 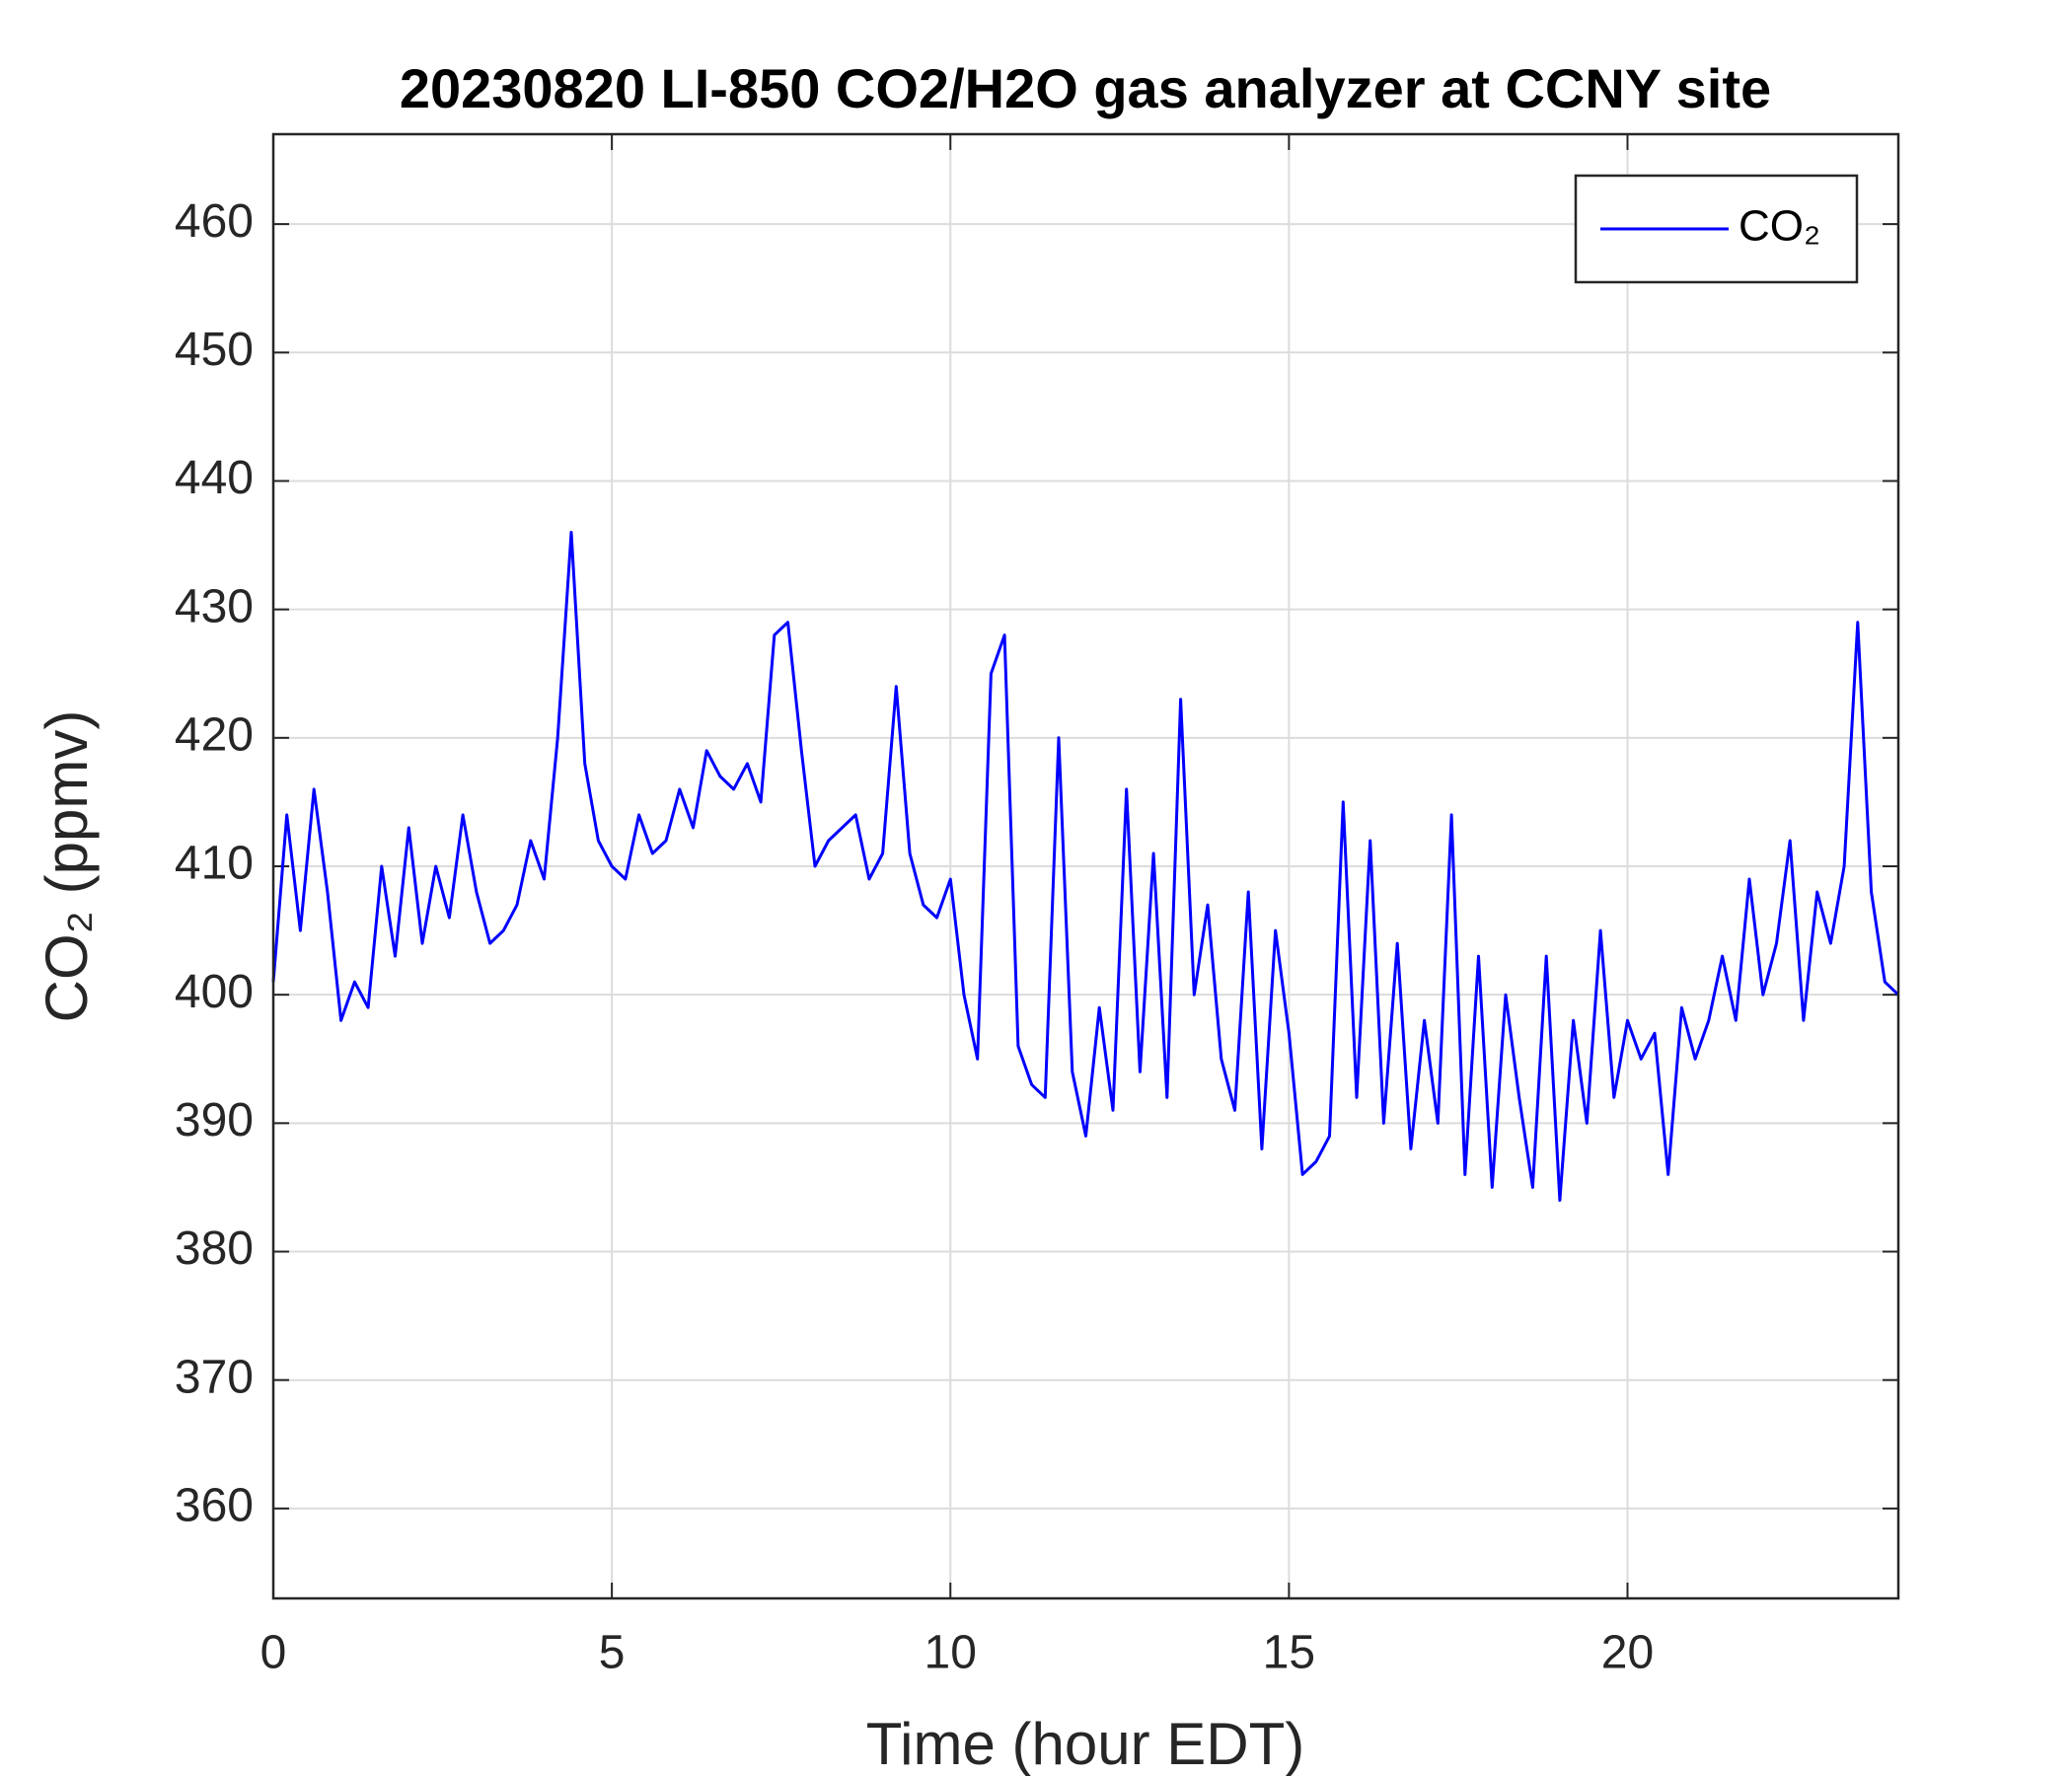 What do you see at coordinates (613, 1653) in the screenshot?
I see `x-tick-label: 5` at bounding box center [613, 1653].